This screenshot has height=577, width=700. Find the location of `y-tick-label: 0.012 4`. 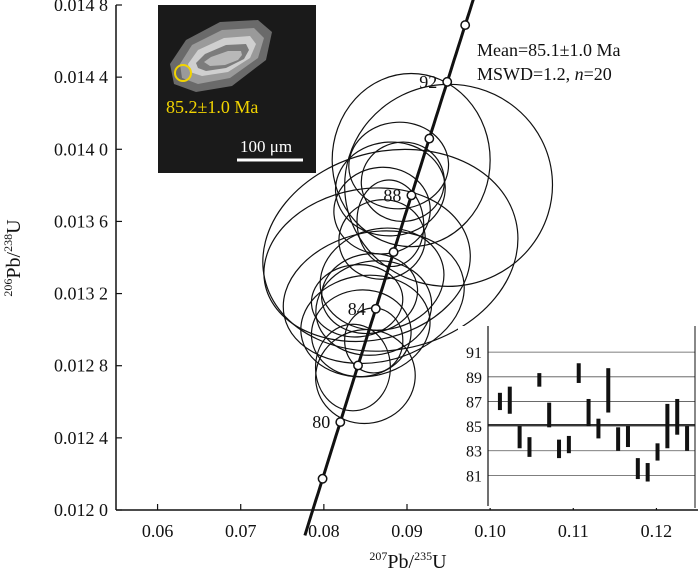

y-tick-label: 0.012 4 is located at coordinates (81, 438).